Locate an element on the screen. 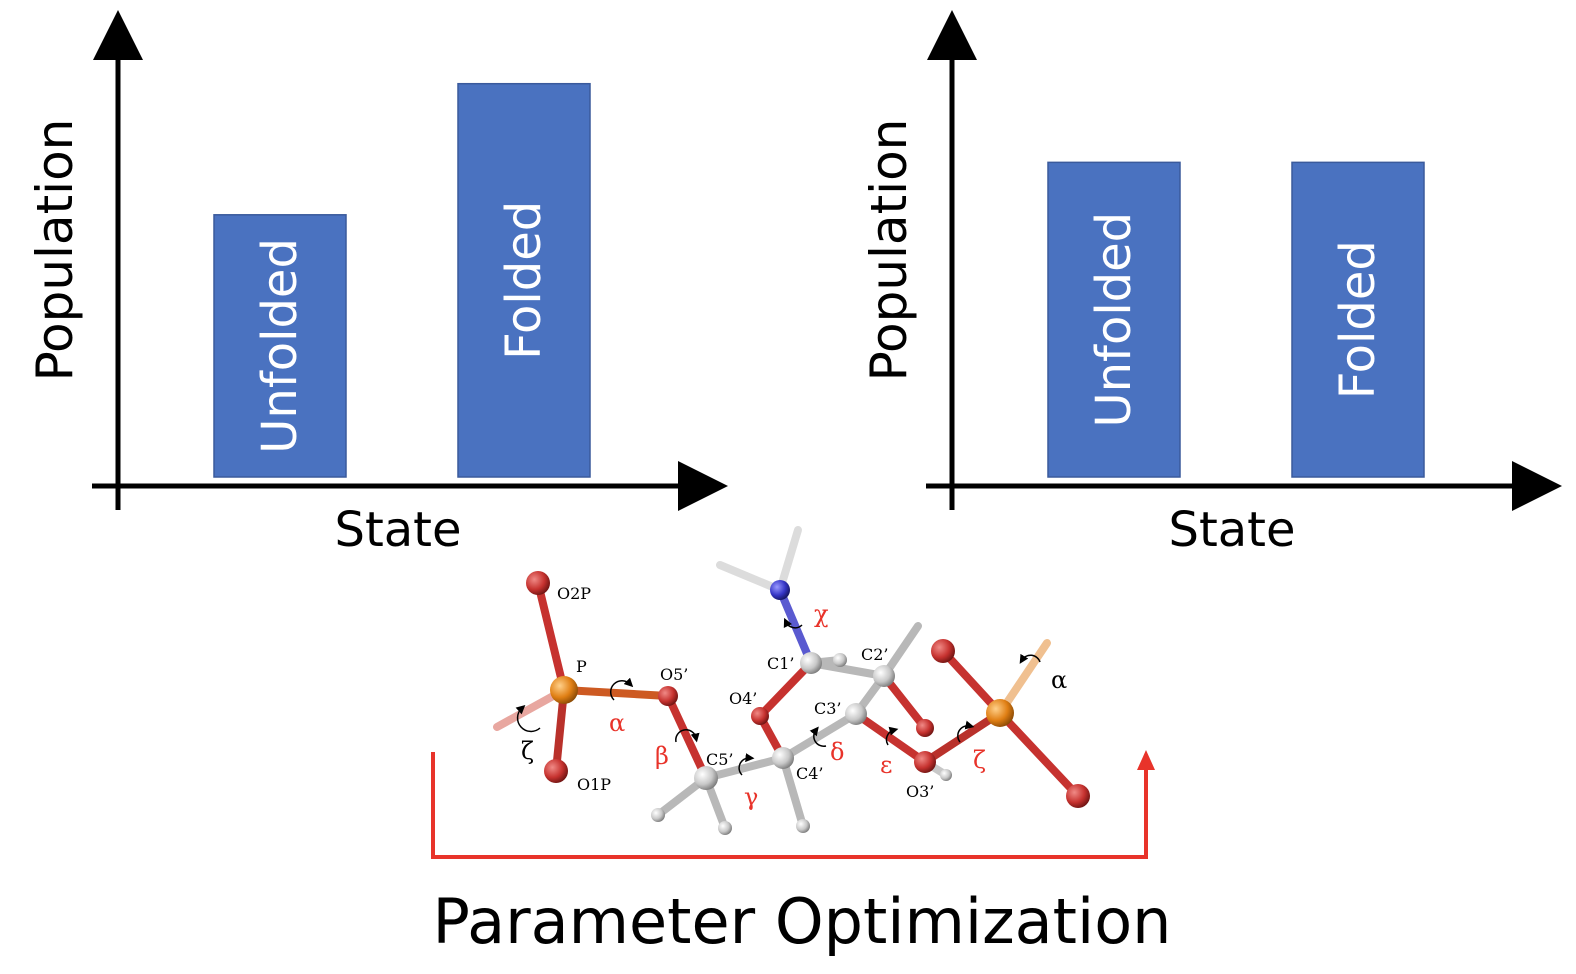 This screenshot has width=1576, height=974. atom-label-c1: C1’ is located at coordinates (781, 663).